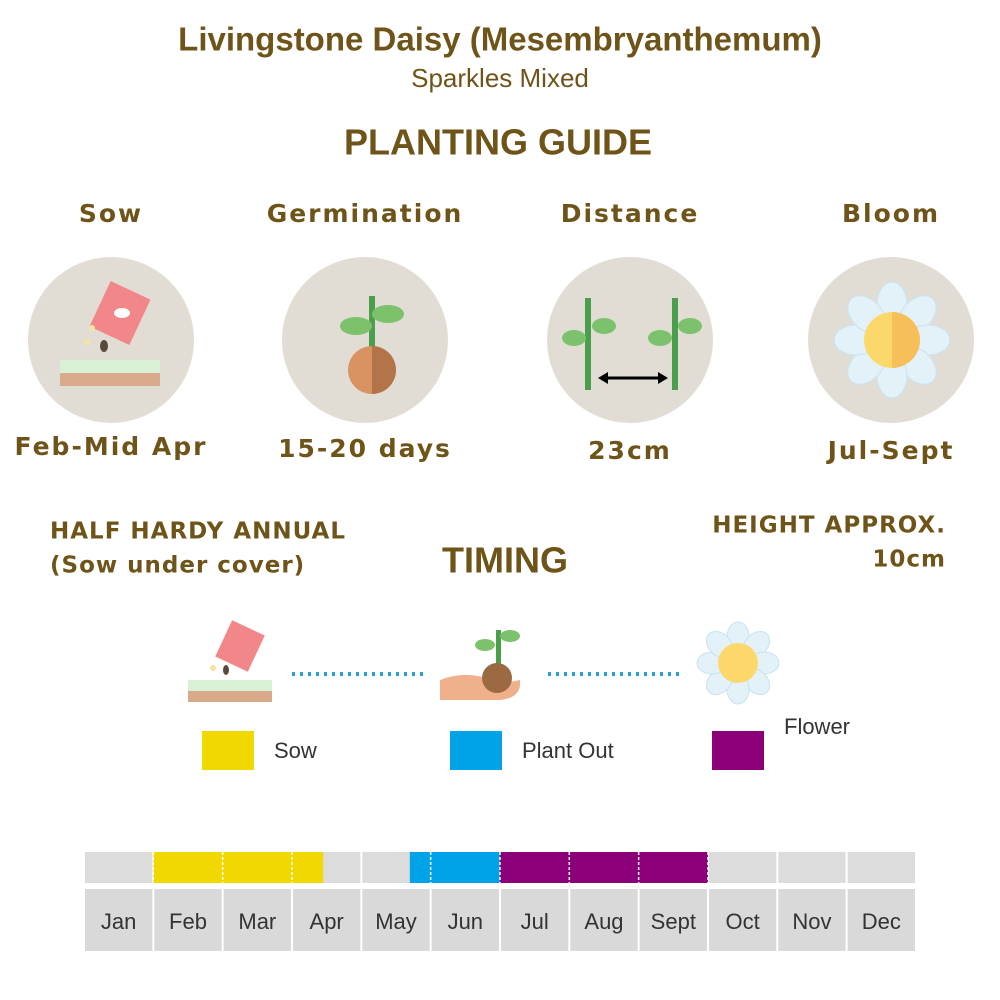 The width and height of the screenshot is (1000, 1000). Describe the element at coordinates (484, 662) in the screenshot. I see `timing-icons` at that location.